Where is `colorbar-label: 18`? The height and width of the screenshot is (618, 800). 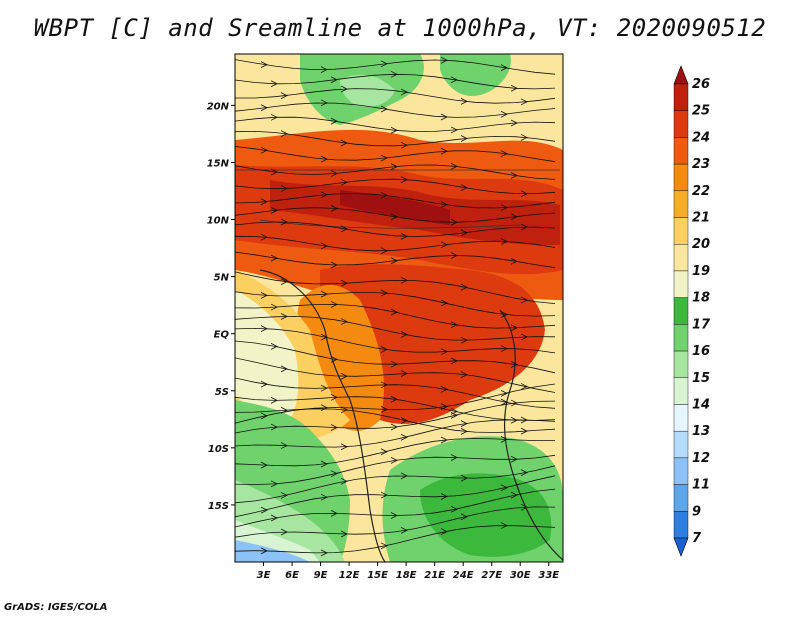
colorbar-label: 18 is located at coordinates (701, 298).